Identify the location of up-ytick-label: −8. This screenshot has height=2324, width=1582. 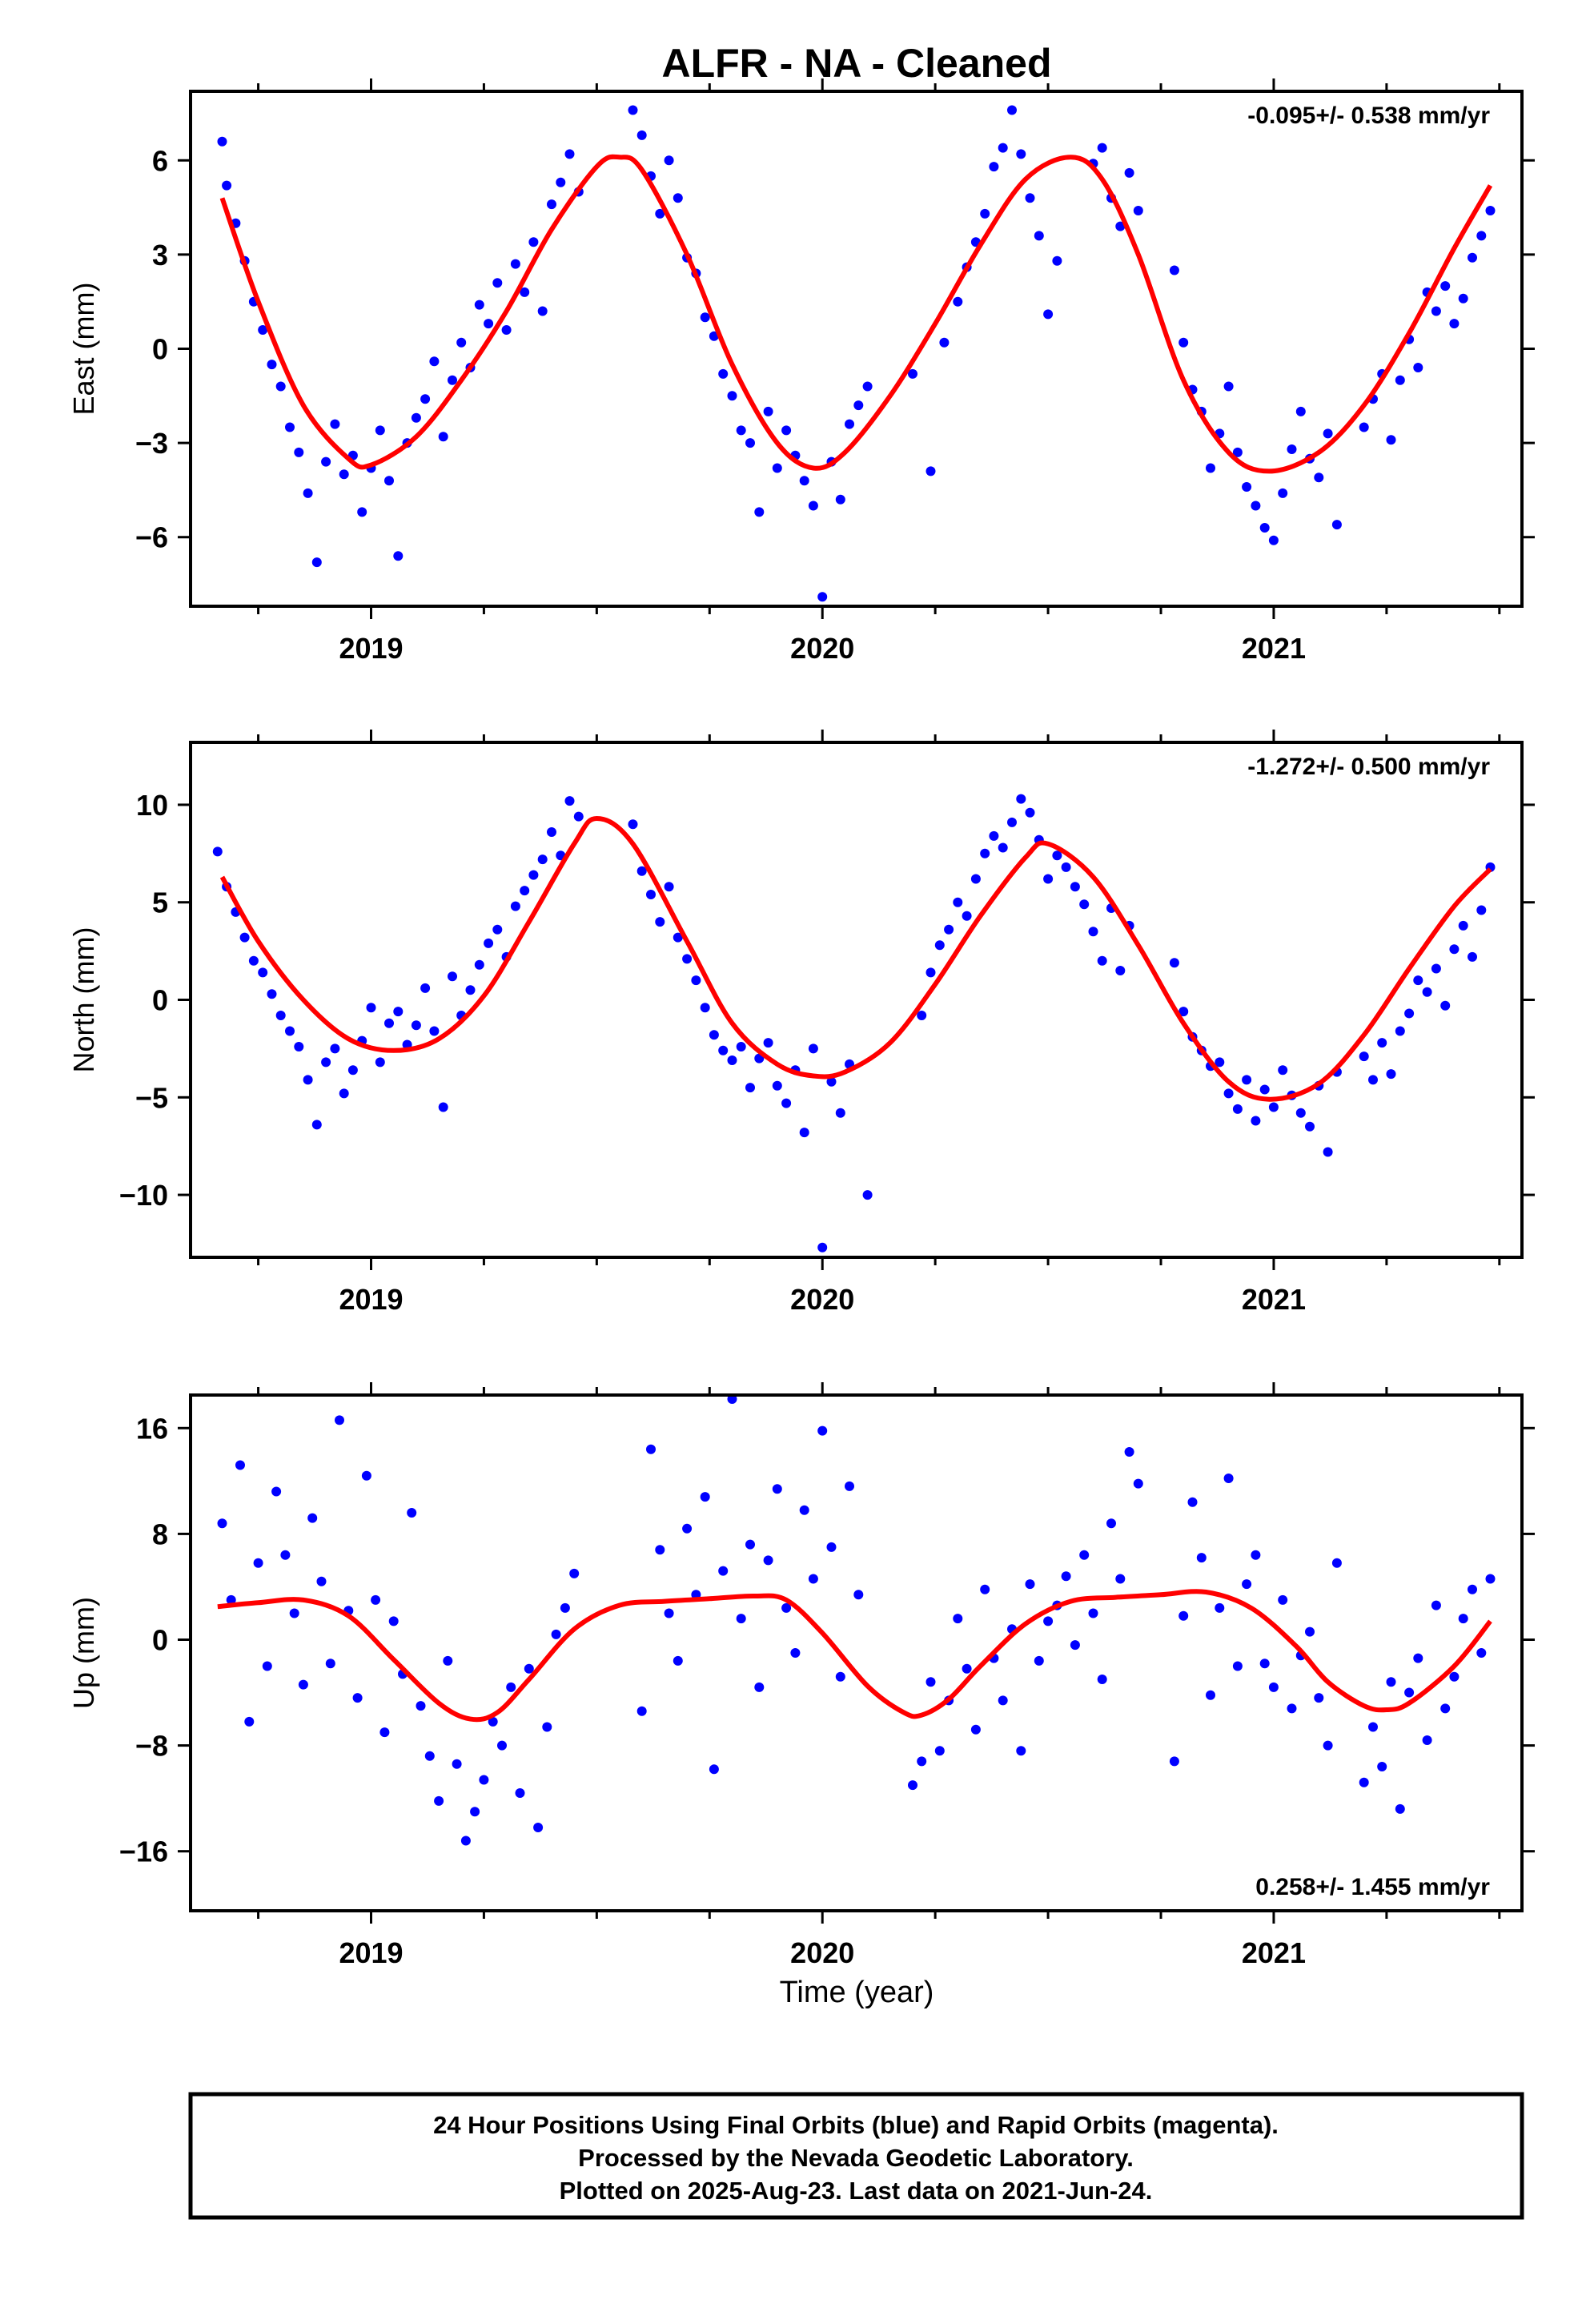
(151, 1746).